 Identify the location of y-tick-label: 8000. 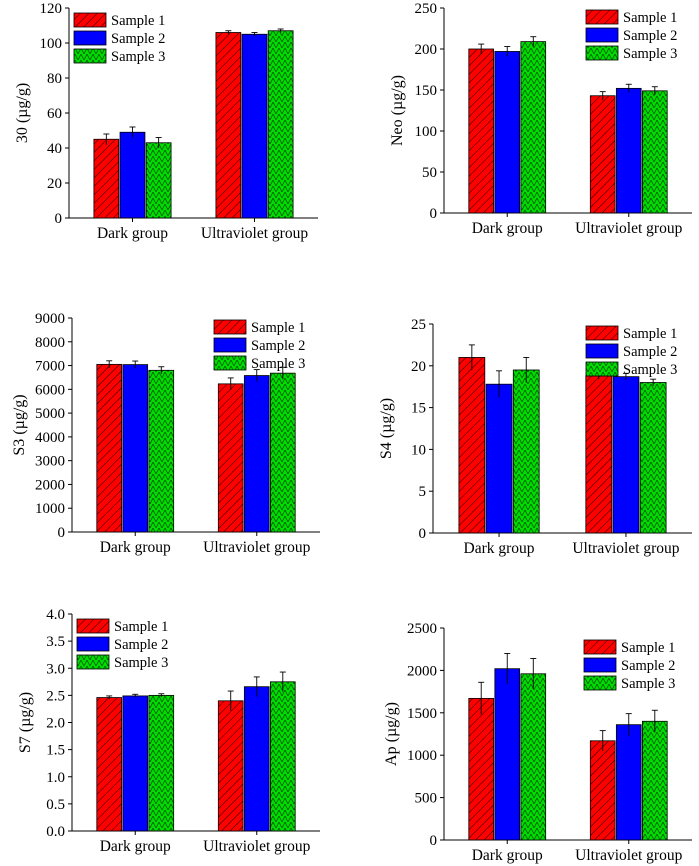
(50, 343).